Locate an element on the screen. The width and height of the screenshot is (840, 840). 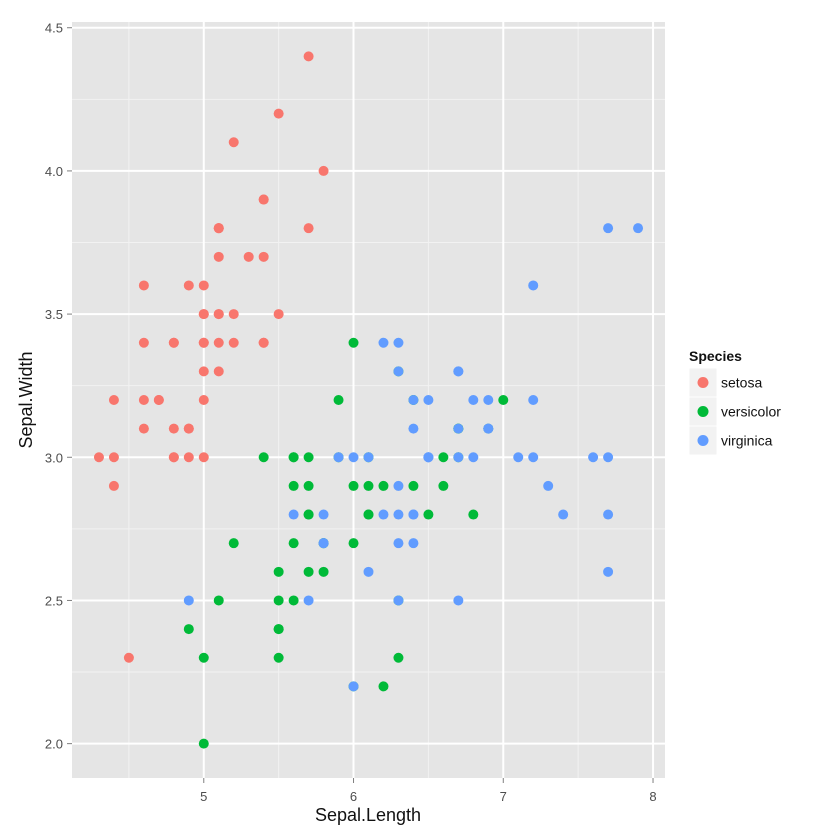
legend-label-versicolor: versicolor is located at coordinates (751, 412).